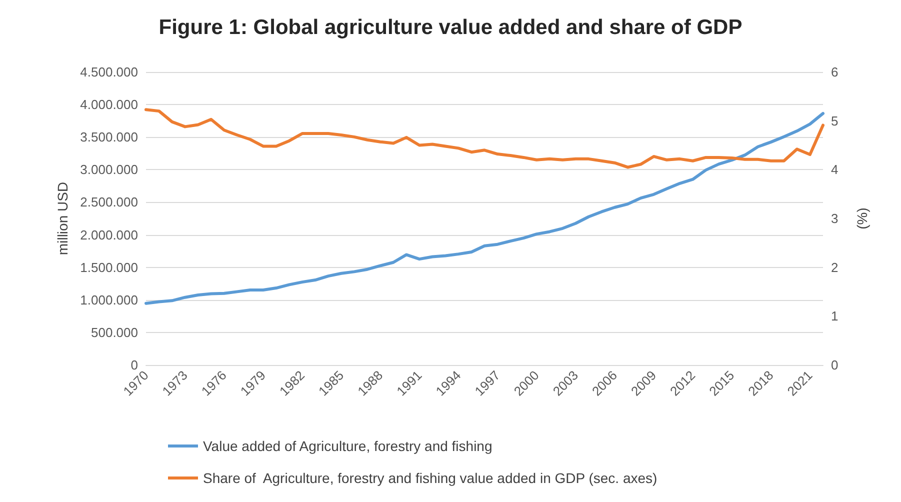 The width and height of the screenshot is (901, 502). I want to click on y2-tick-label: 6, so click(834, 72).